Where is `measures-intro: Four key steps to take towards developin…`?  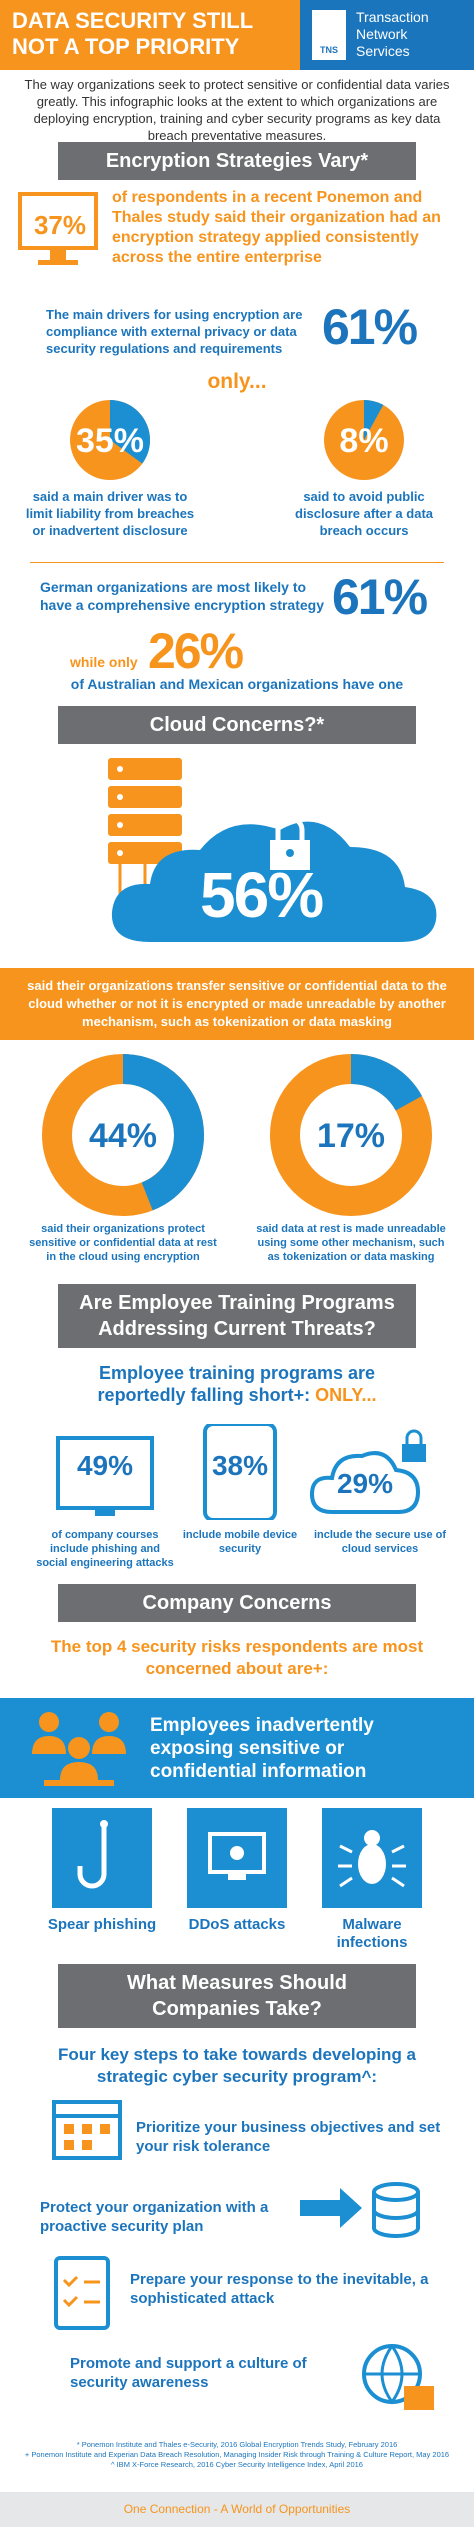 measures-intro: Four key steps to take towards developin… is located at coordinates (237, 2065).